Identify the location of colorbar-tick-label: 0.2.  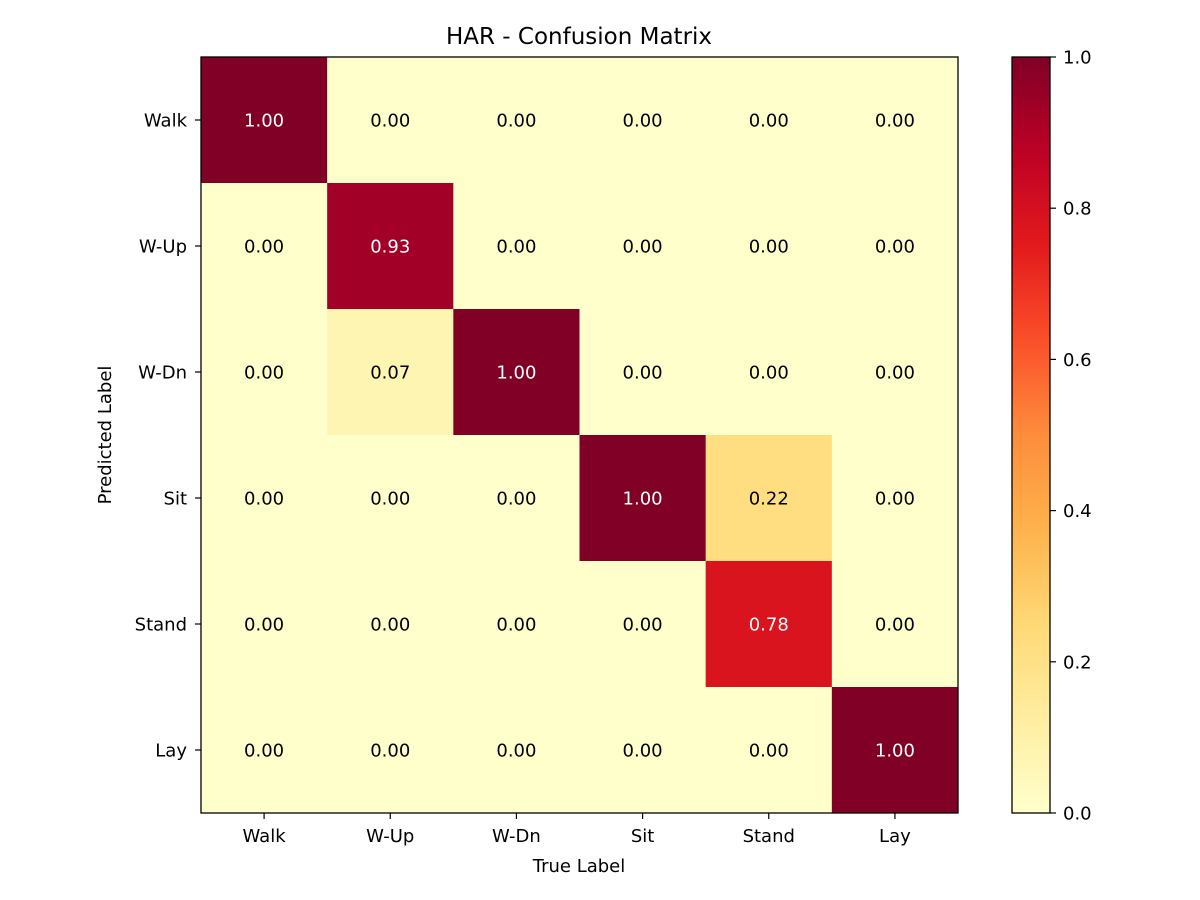
(1077, 662).